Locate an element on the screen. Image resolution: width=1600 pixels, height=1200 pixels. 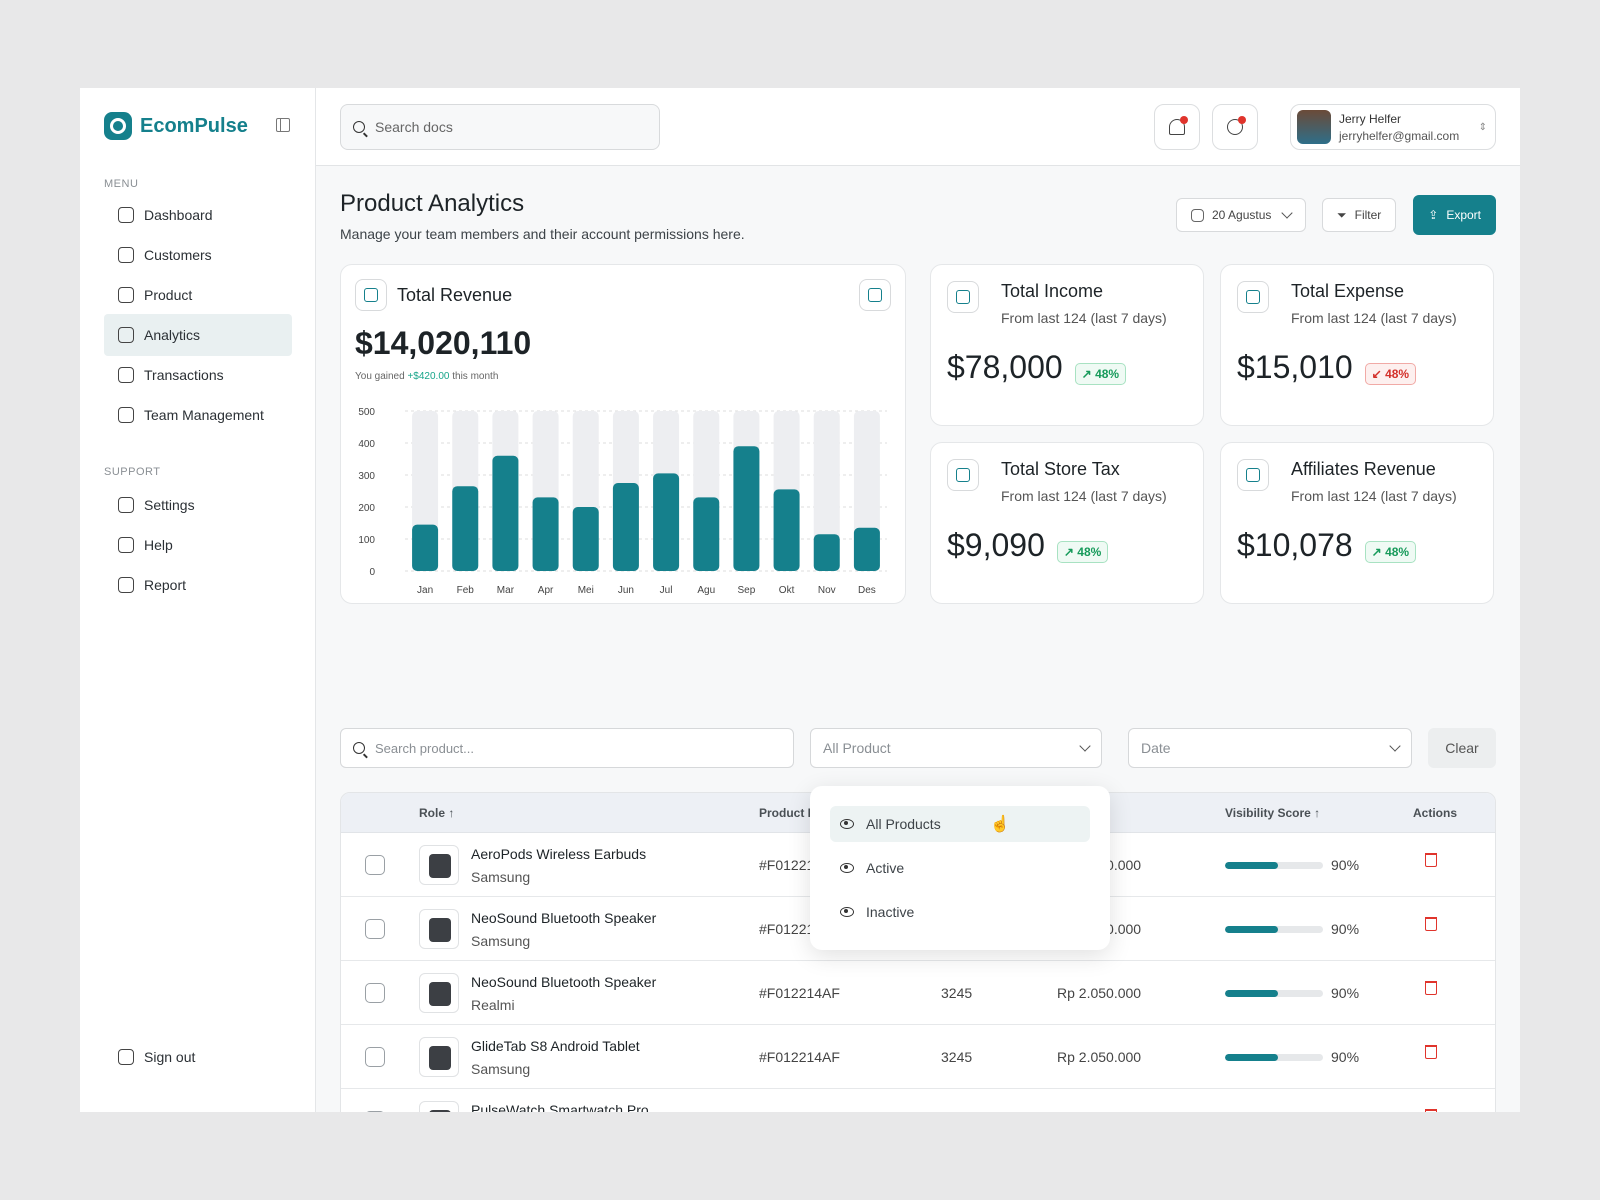
sidebar-toggle-icon is located at coordinates (283, 125).